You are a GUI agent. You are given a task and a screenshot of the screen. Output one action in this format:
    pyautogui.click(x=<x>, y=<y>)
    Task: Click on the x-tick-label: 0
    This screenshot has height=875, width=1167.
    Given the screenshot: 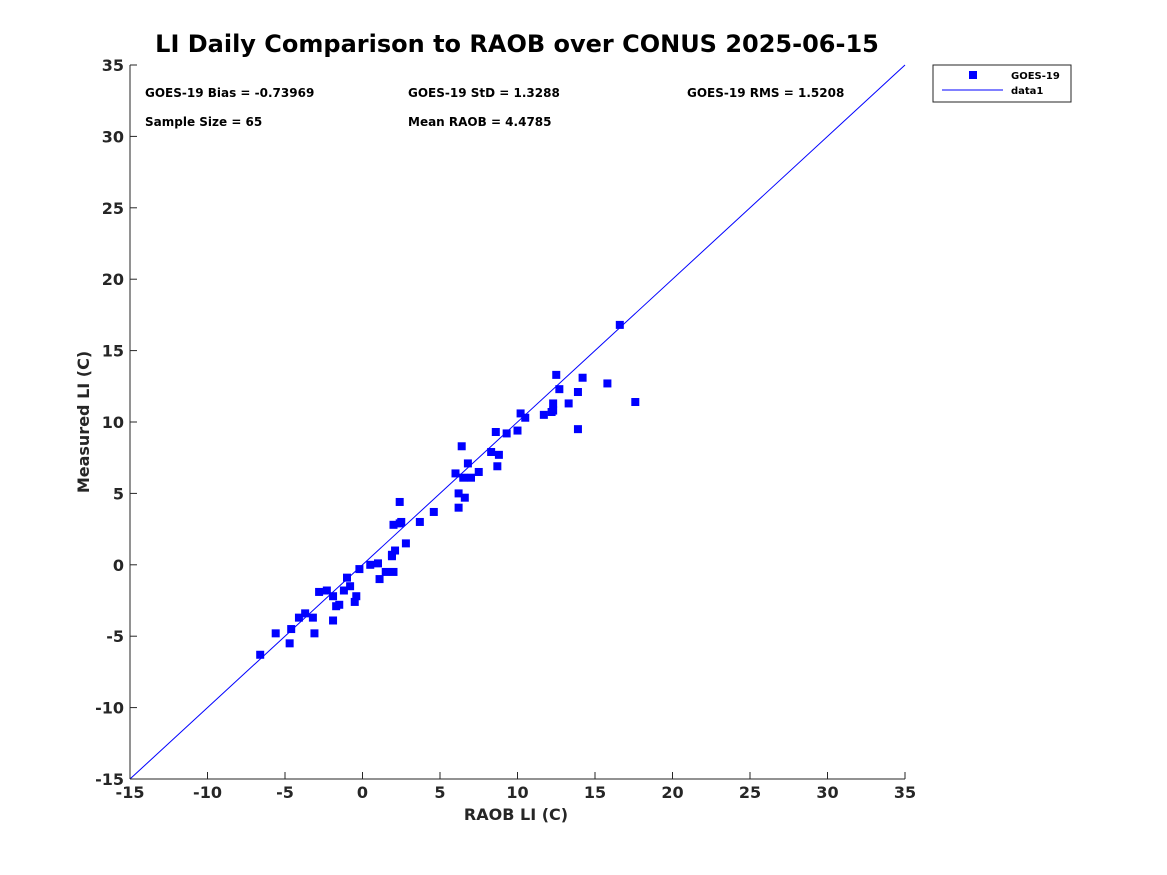 What is the action you would take?
    pyautogui.click(x=362, y=792)
    